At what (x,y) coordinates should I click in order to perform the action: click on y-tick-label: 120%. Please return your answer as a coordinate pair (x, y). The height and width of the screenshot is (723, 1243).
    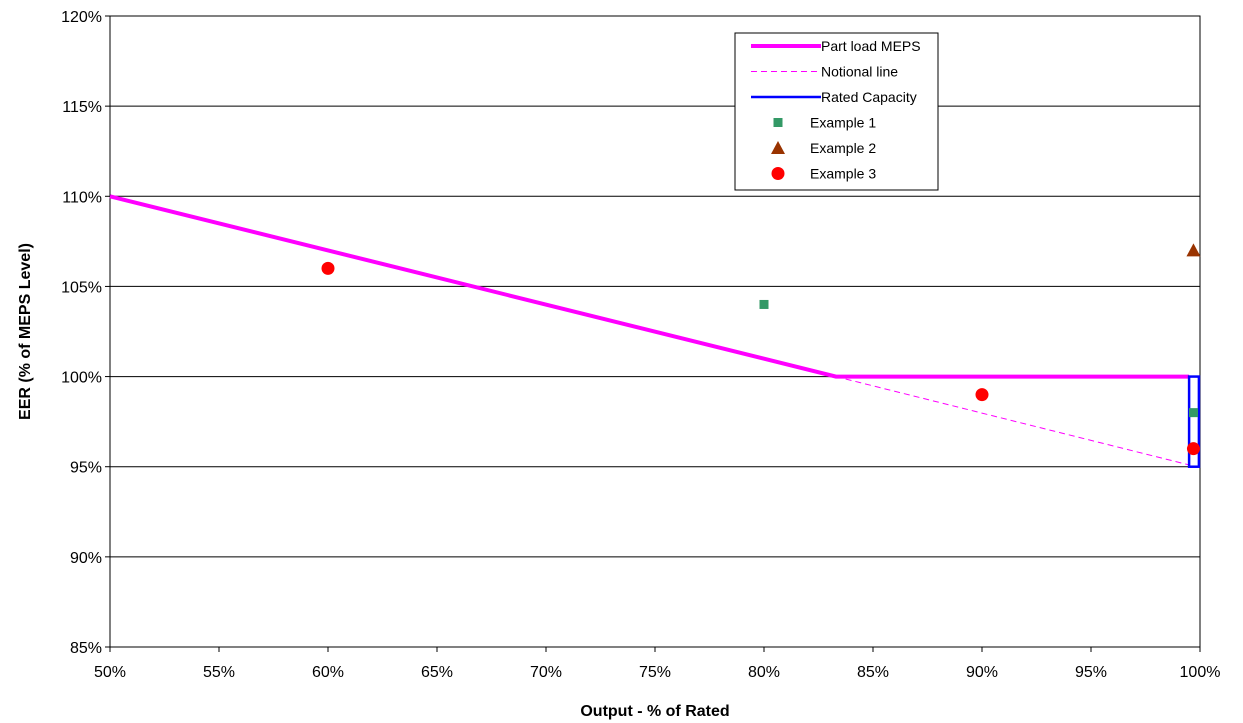
    Looking at the image, I should click on (81, 17).